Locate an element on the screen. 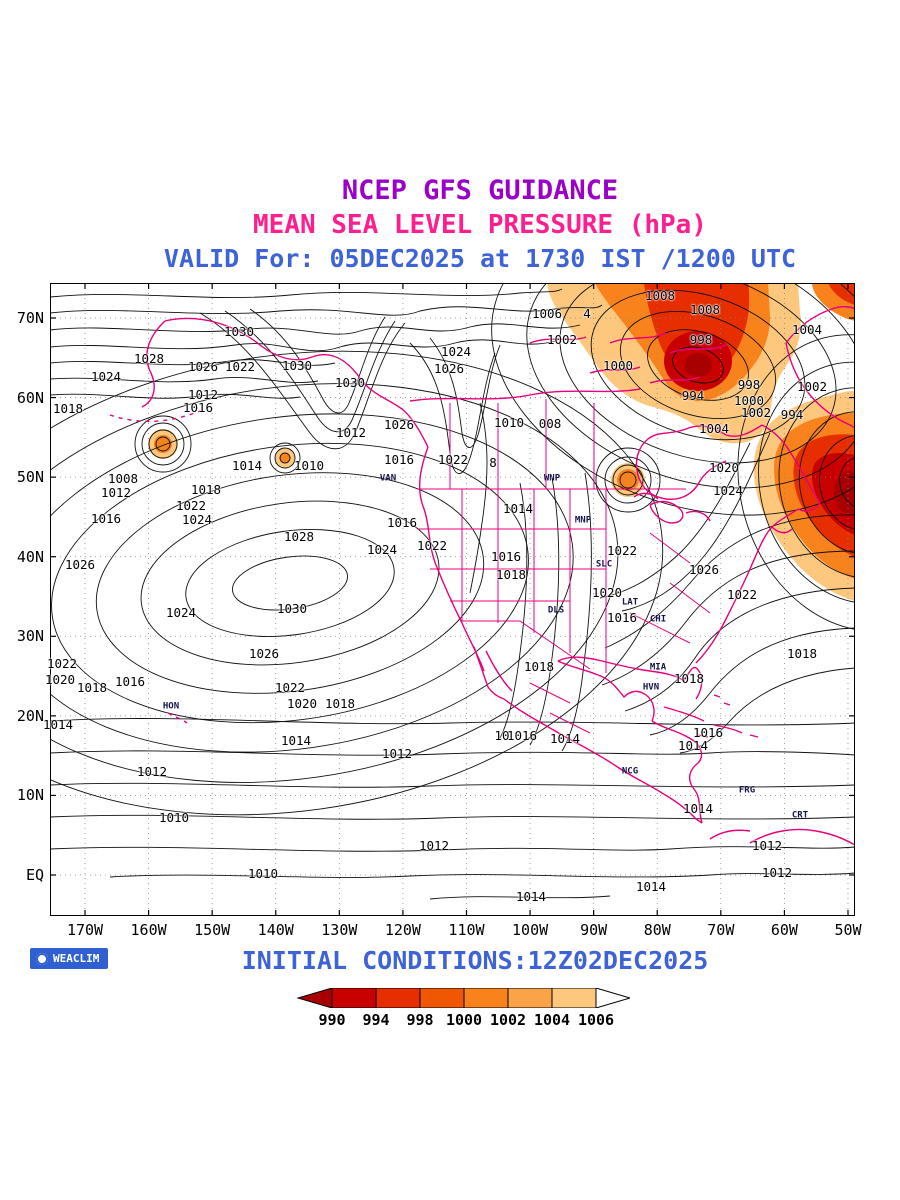 This screenshot has height=1200, width=900. contour-label: 008 is located at coordinates (550, 423).